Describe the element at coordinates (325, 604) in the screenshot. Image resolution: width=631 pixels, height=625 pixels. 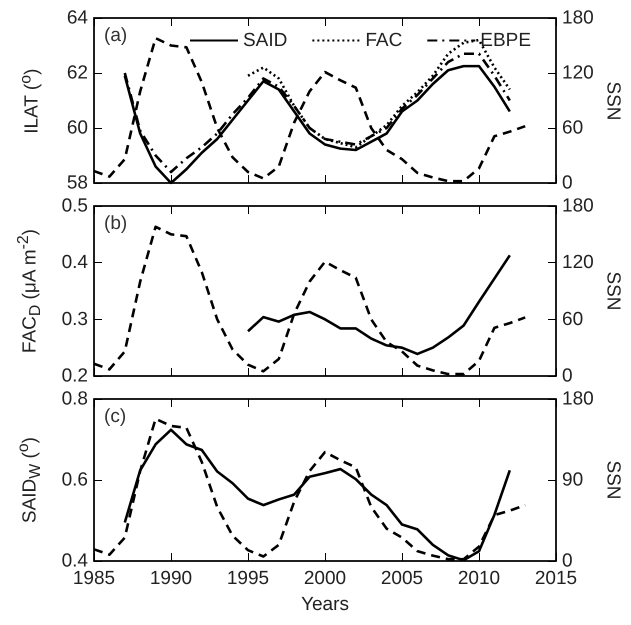
I see `x-axis-title: Years` at that location.